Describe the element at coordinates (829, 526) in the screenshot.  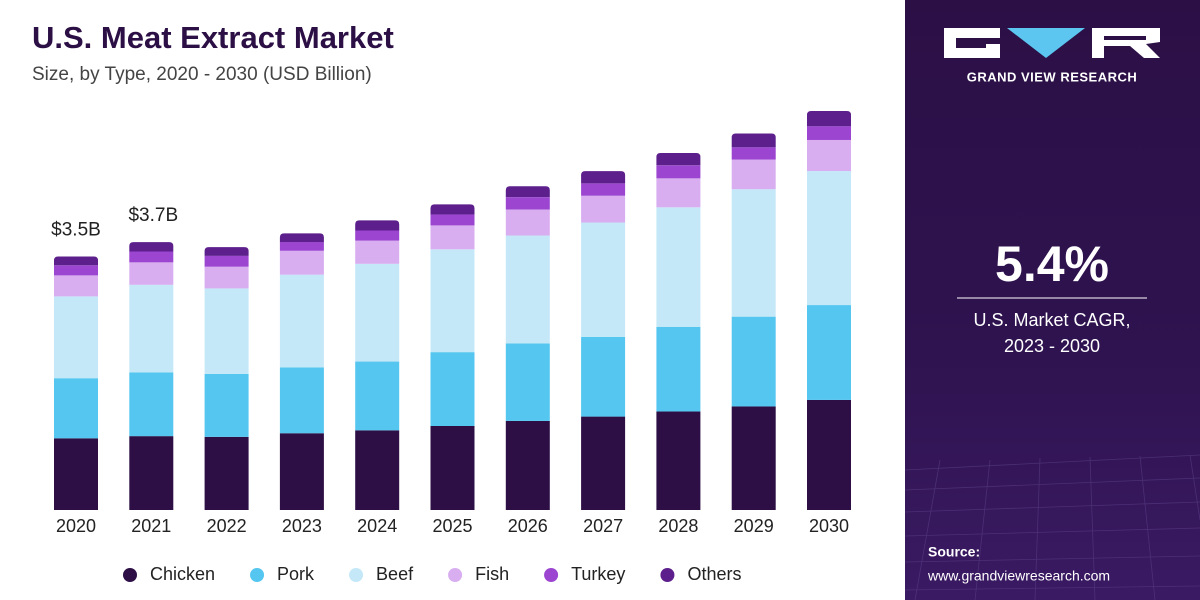
I see `x-tick-label: 2030` at that location.